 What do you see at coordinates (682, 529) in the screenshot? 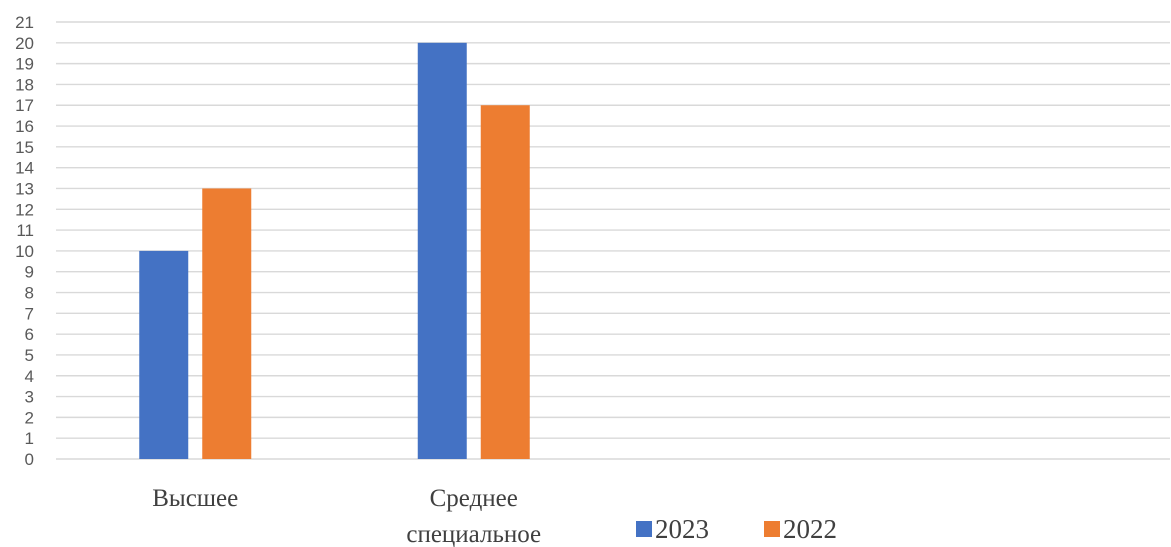
I see `legend-label: 2023` at bounding box center [682, 529].